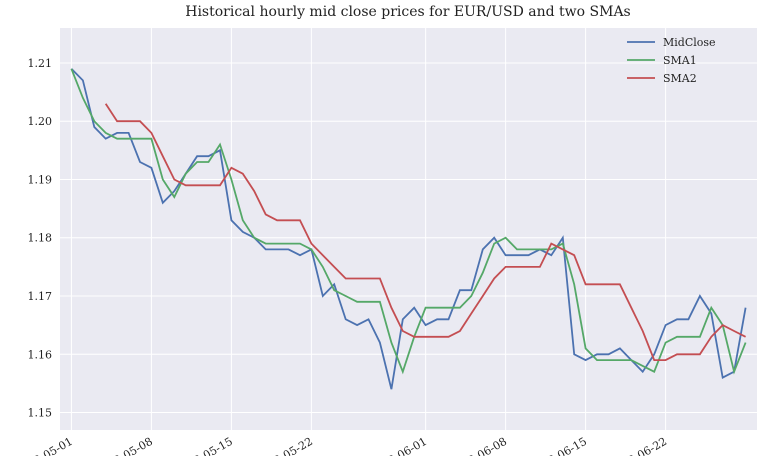  I want to click on legend-label: MidClose, so click(689, 42).